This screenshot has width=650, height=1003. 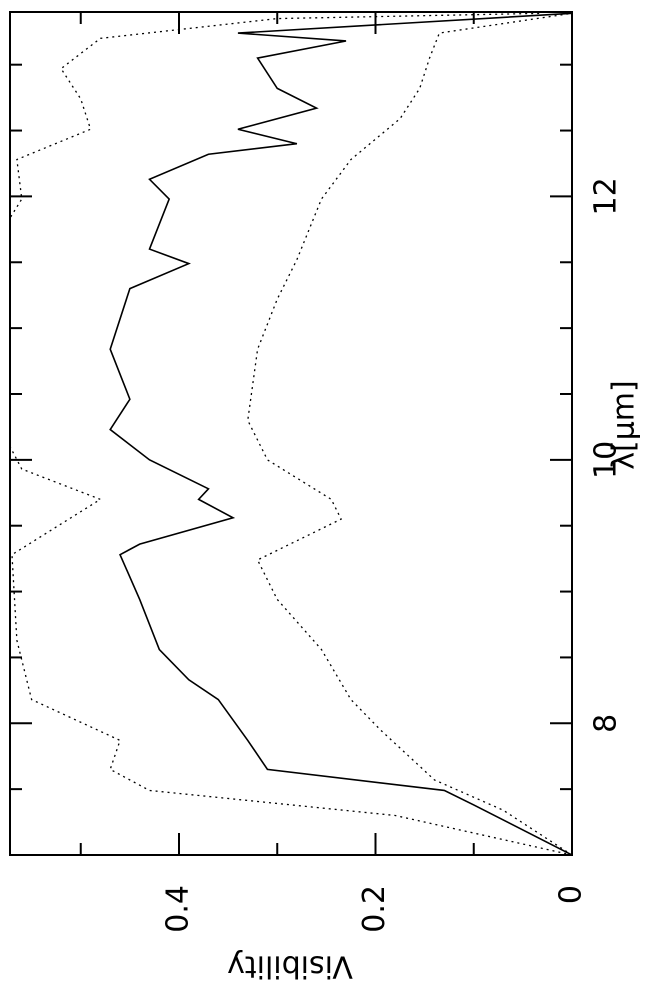 I want to click on x-tick-label: 12, so click(x=606, y=196).